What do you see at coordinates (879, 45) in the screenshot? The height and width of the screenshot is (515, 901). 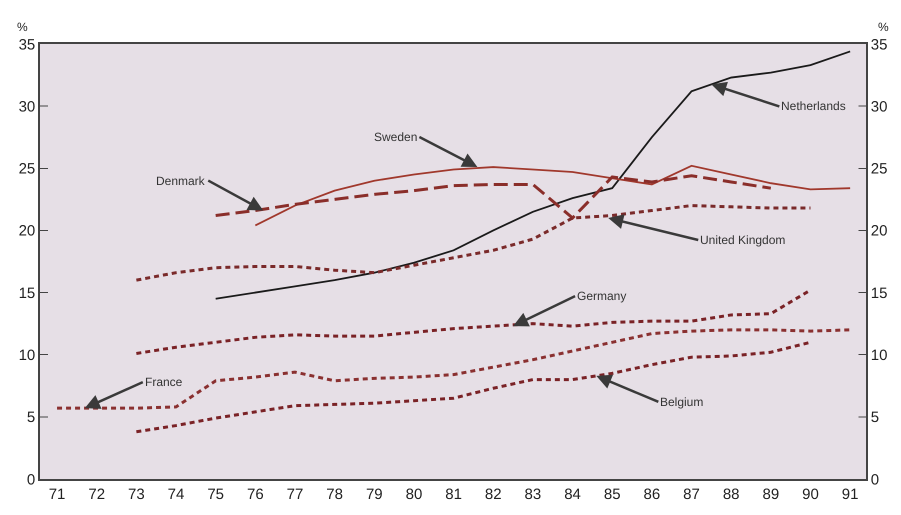 I see `y2-tick-label: 35` at bounding box center [879, 45].